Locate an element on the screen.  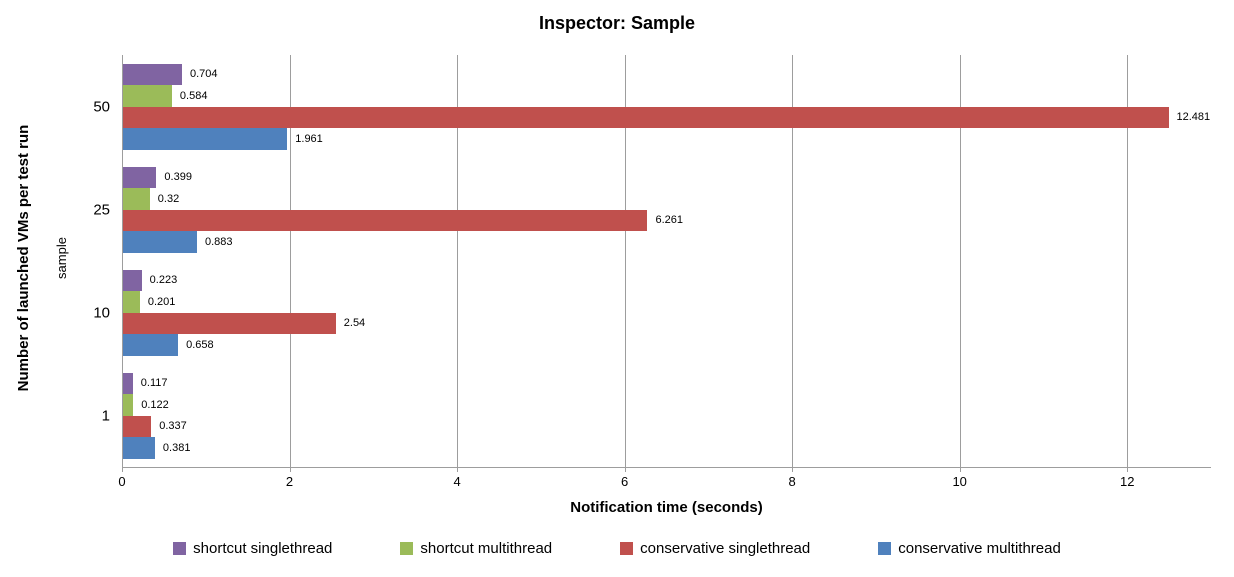
legend-label: shortcut singlethread is located at coordinates (263, 548).